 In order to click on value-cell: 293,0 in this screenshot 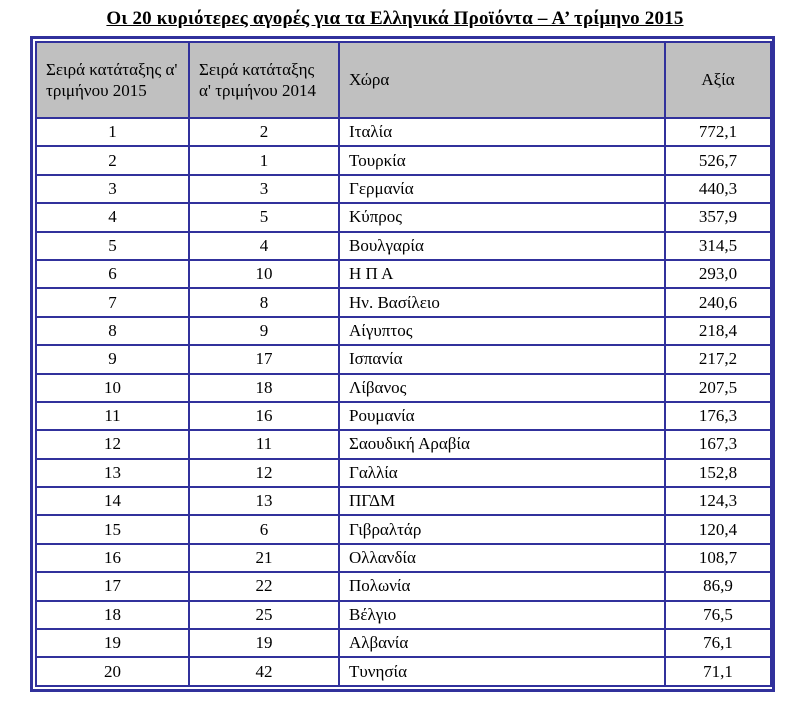, I will do `click(718, 274)`.